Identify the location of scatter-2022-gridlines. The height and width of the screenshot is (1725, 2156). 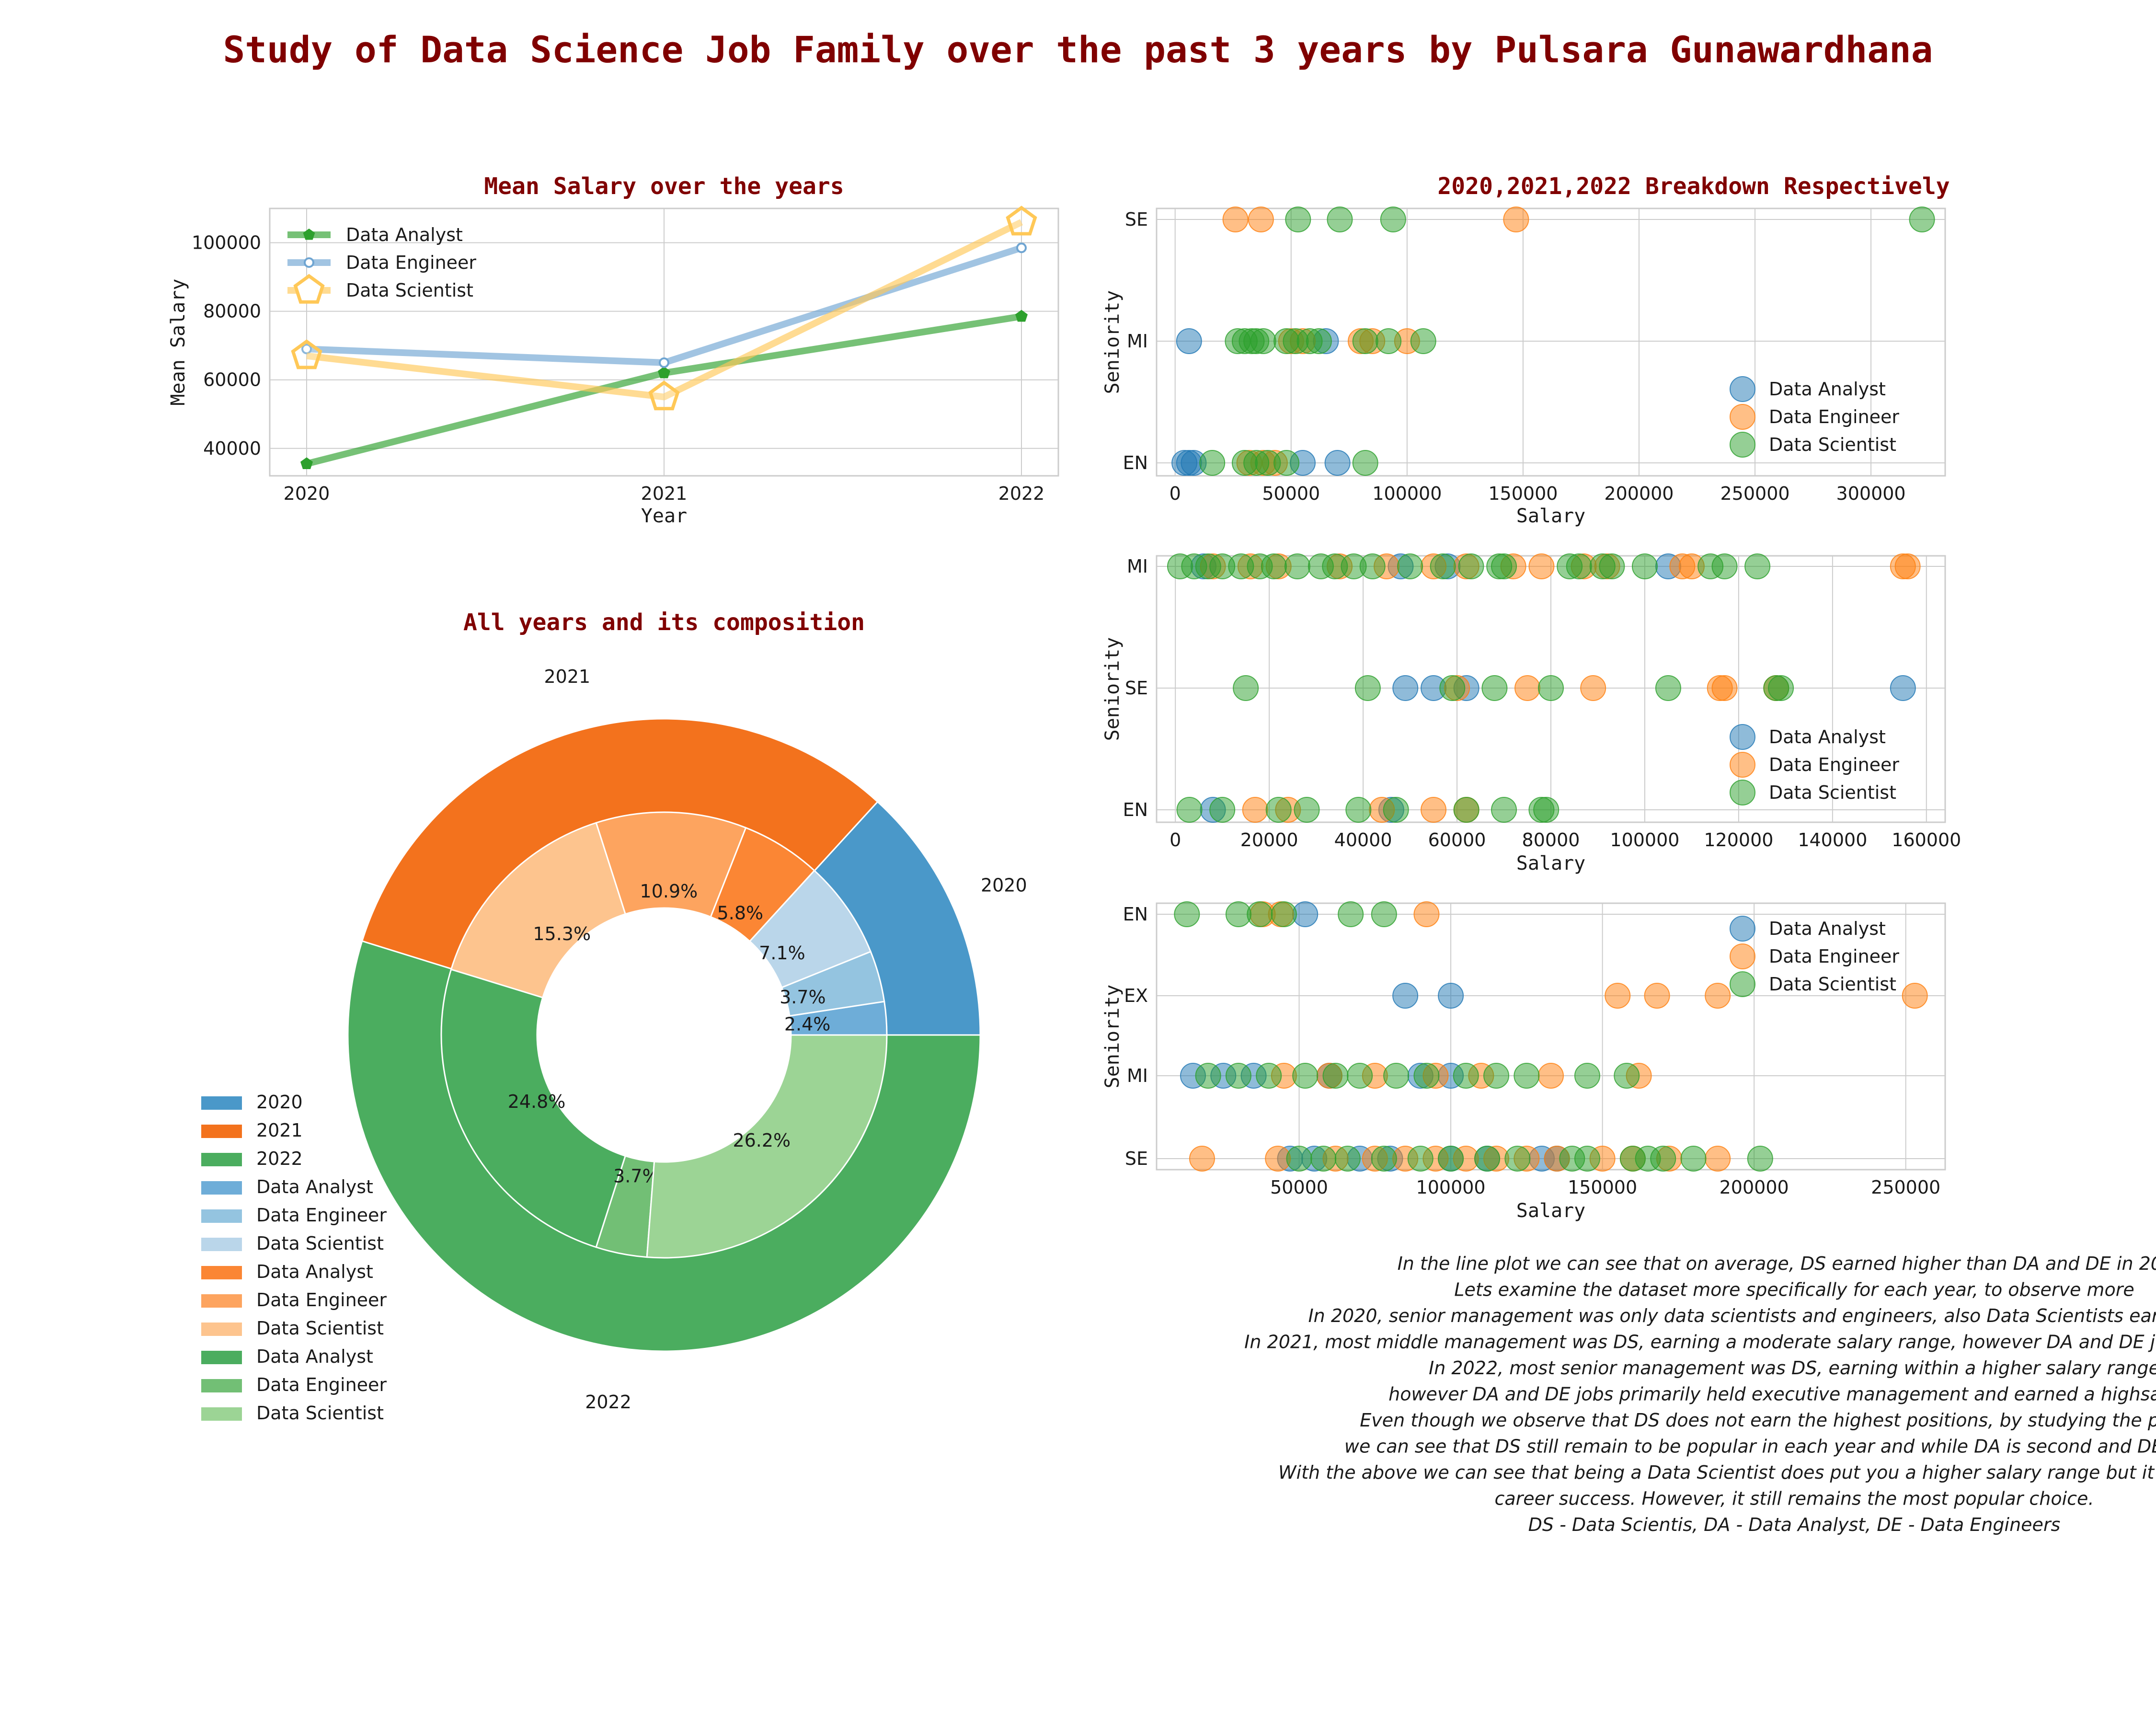
(1551, 1036).